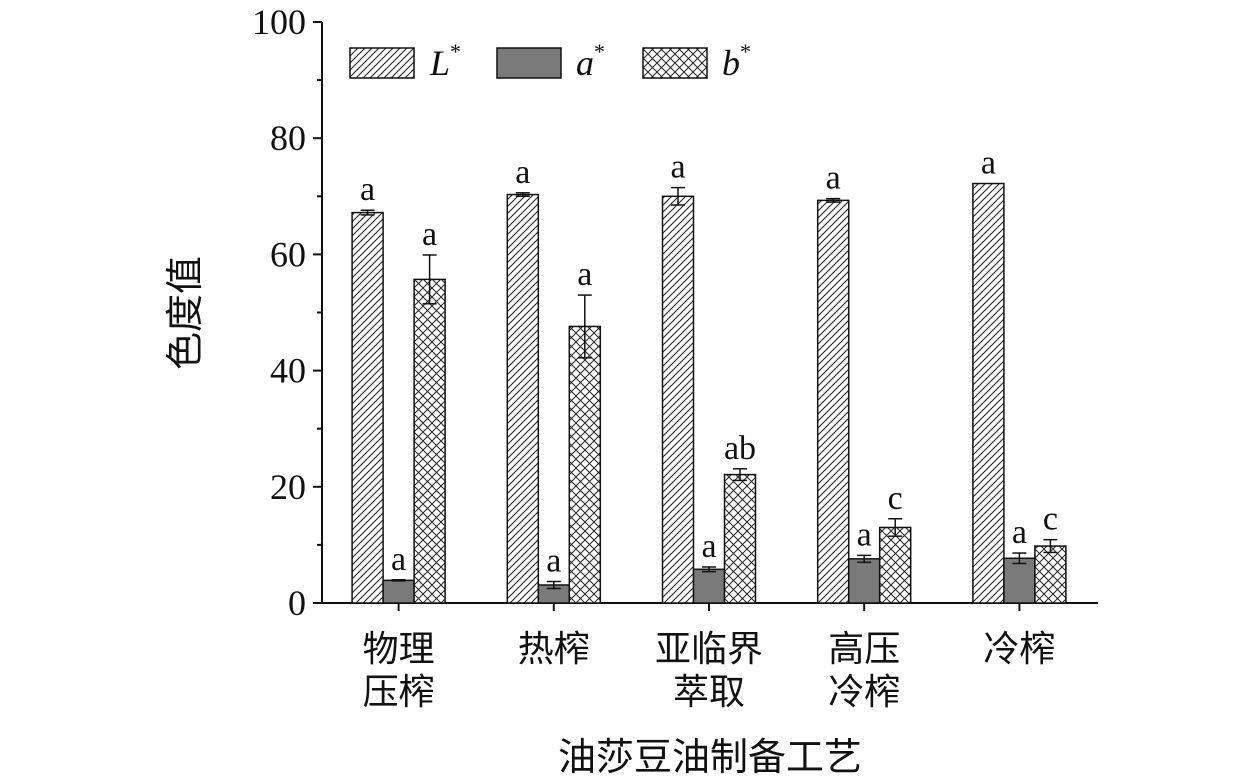  Describe the element at coordinates (740, 448) in the screenshot. I see `significance-label: ab` at that location.